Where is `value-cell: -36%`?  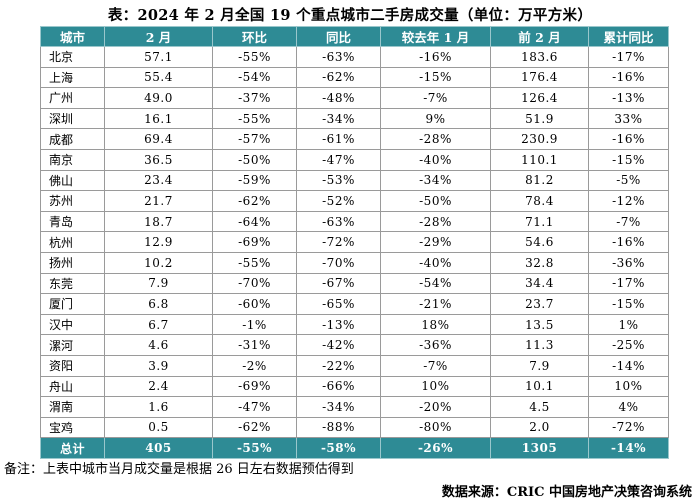 value-cell: -36% is located at coordinates (435, 345).